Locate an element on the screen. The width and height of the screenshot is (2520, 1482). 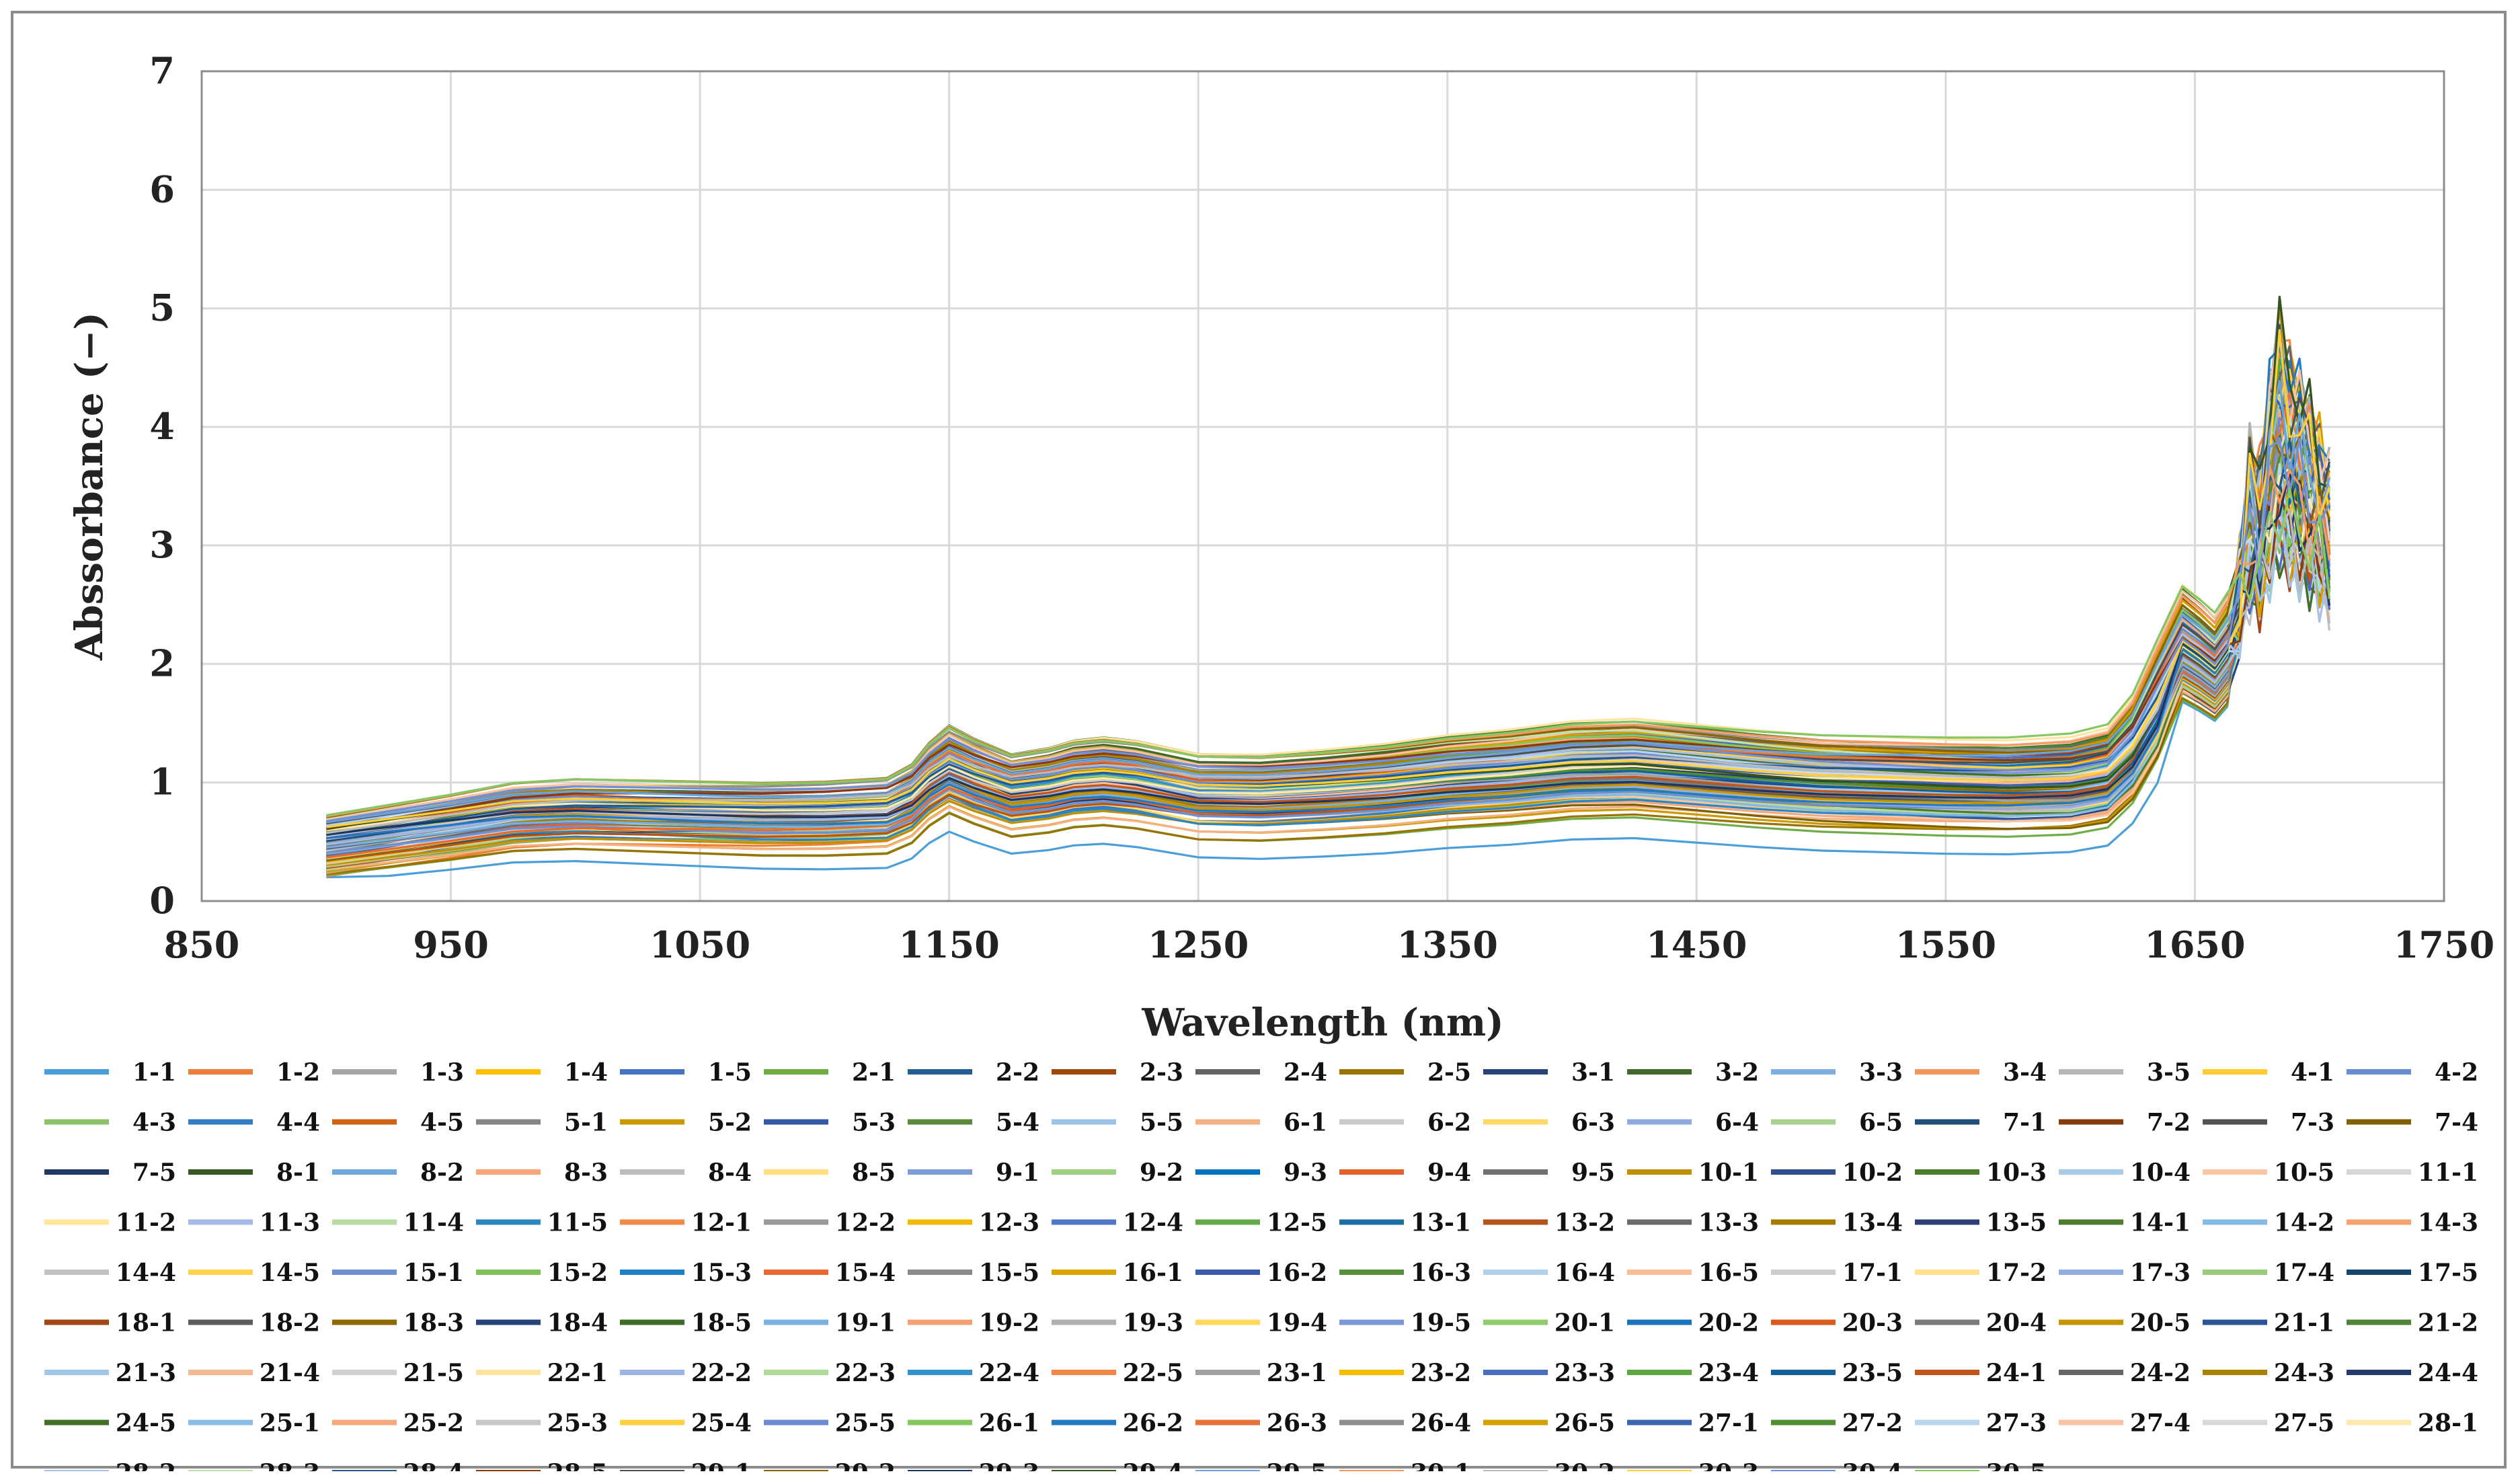
legend-label: 21-4 is located at coordinates (290, 1373).